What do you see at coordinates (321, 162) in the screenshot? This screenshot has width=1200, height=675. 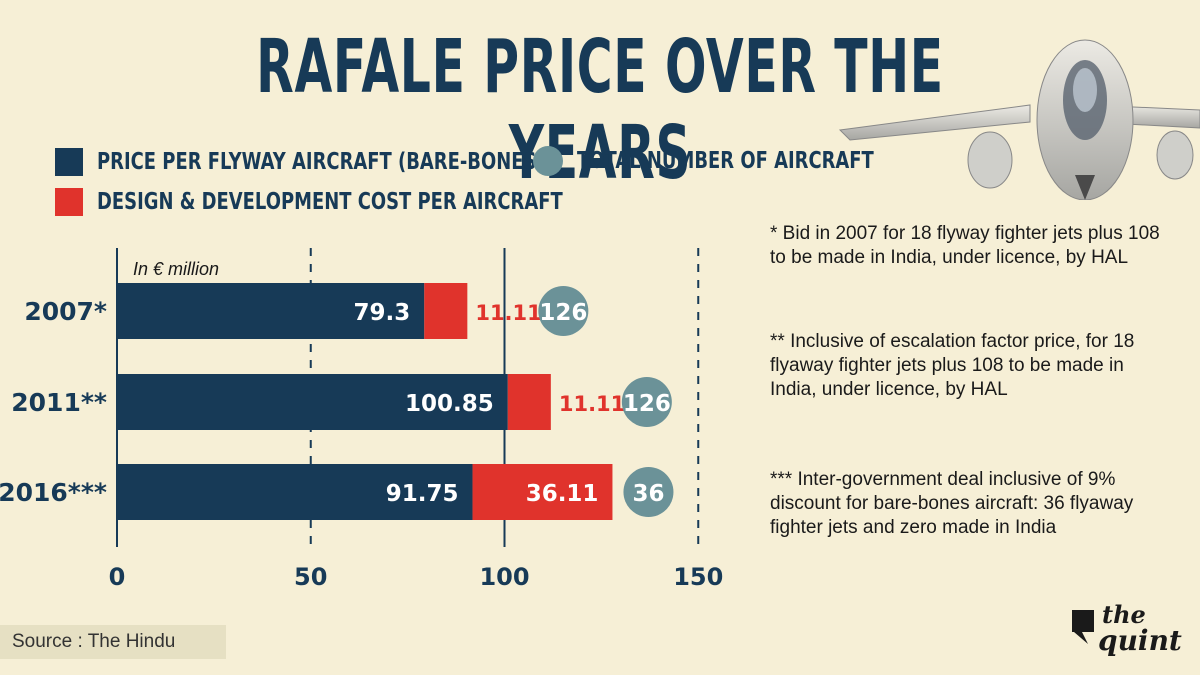 I see `legend-label-price: PRICE PER FLYWAY AIRCRAFT (BARE-BONES)` at bounding box center [321, 162].